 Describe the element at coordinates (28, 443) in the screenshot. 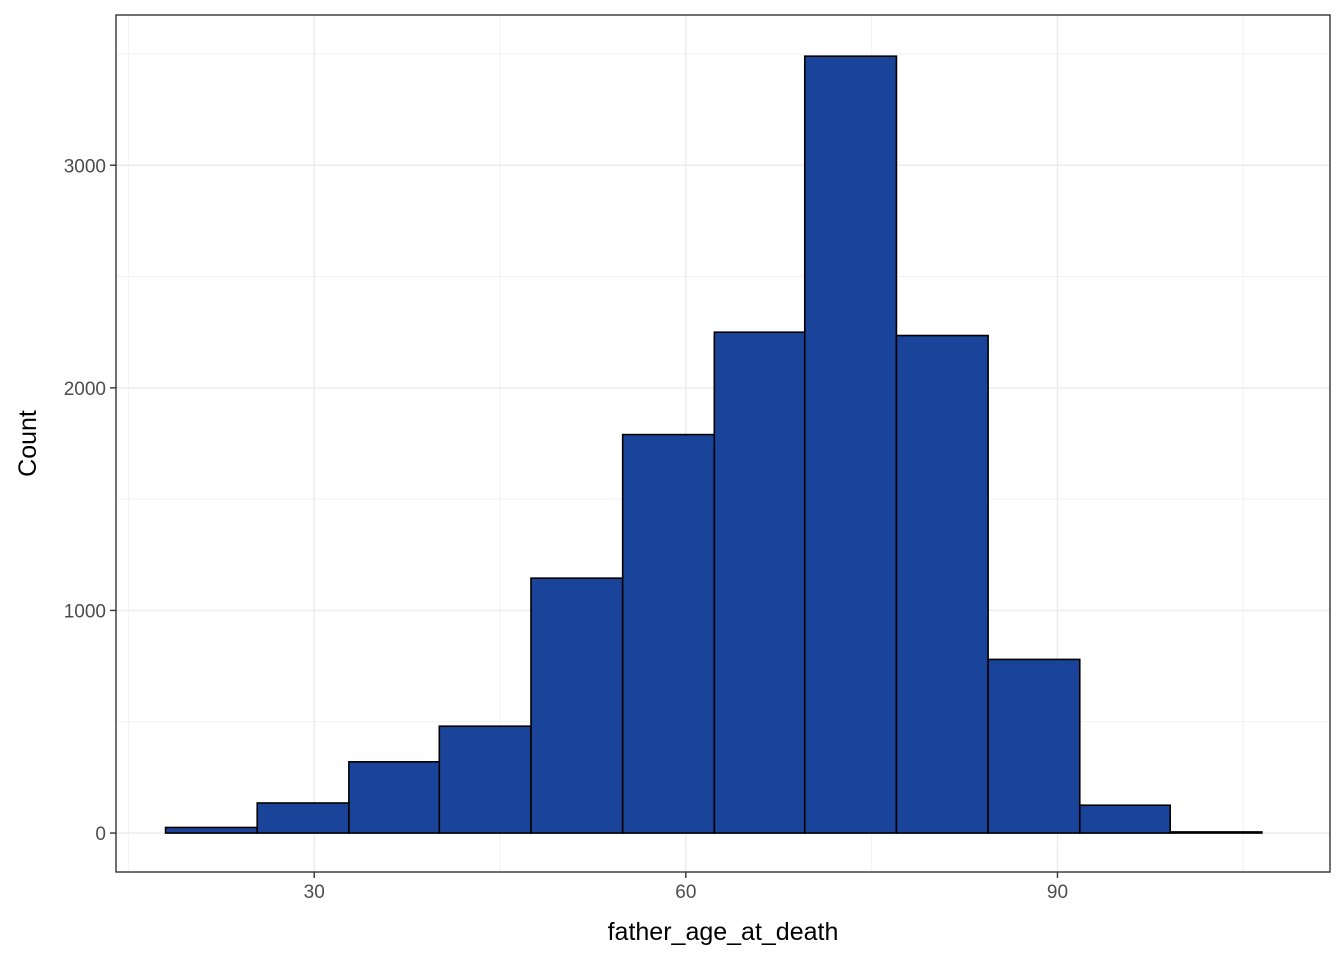

I see `y-axis-title: Count` at that location.